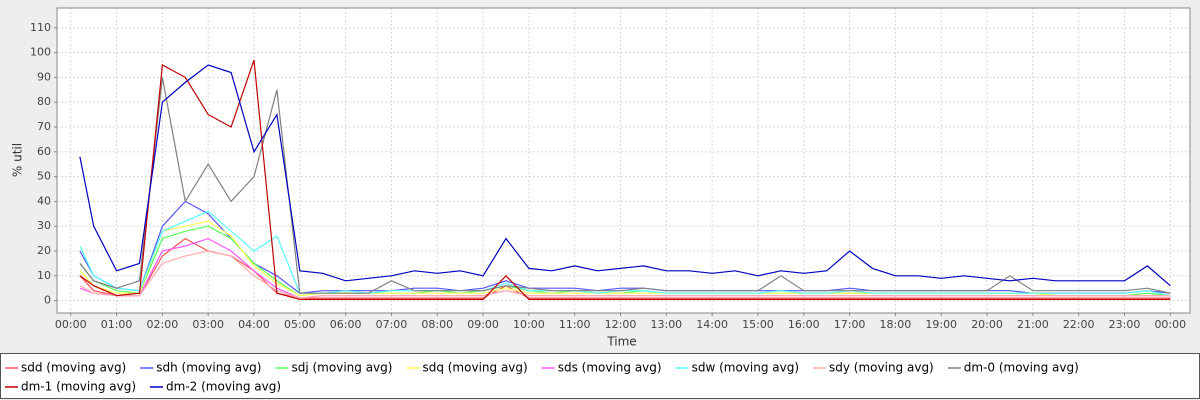 Image resolution: width=1200 pixels, height=400 pixels. What do you see at coordinates (44, 176) in the screenshot?
I see `y-tick-label: 50` at bounding box center [44, 176].